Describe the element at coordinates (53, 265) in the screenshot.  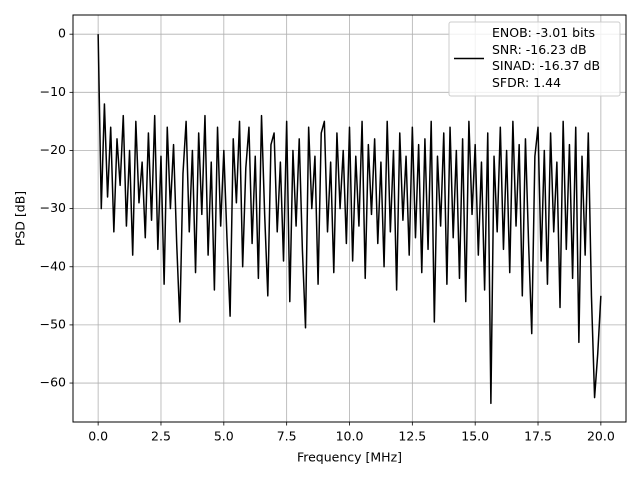
I see `y-tick-label: −40` at that location.